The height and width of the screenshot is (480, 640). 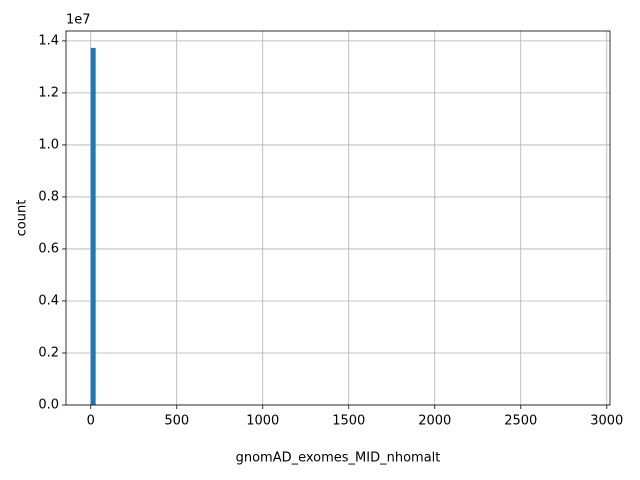 I want to click on y-axis-label: count, so click(x=22, y=218).